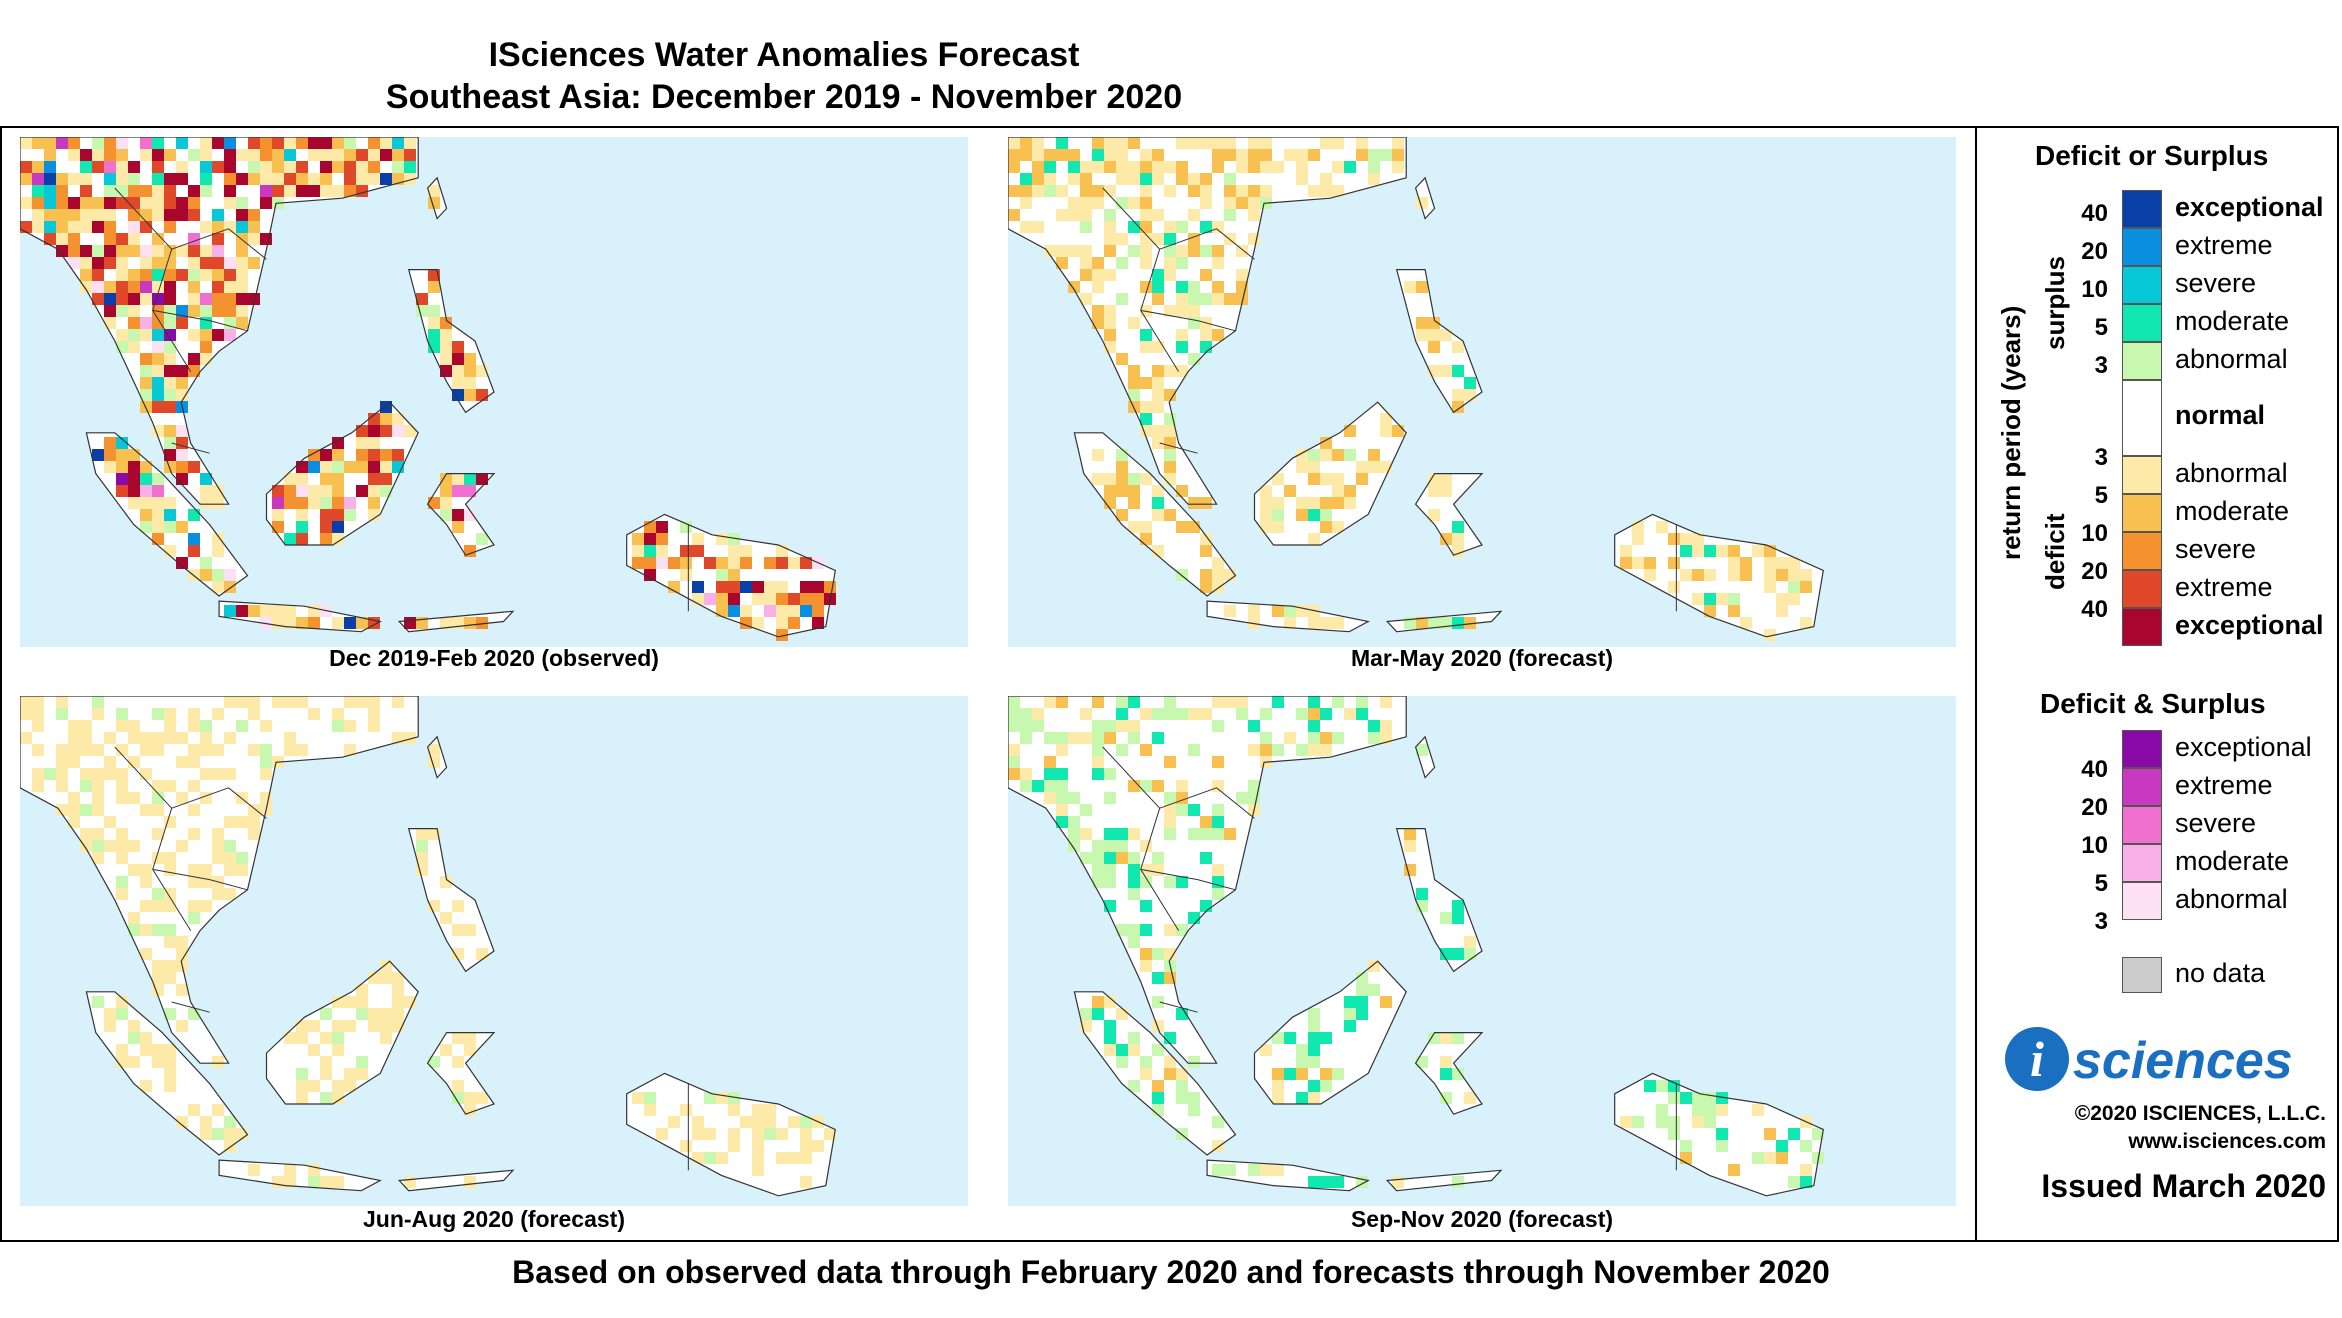 The width and height of the screenshot is (2342, 1318). Describe the element at coordinates (2216, 823) in the screenshot. I see `legend-label-both-severe: severe` at that location.